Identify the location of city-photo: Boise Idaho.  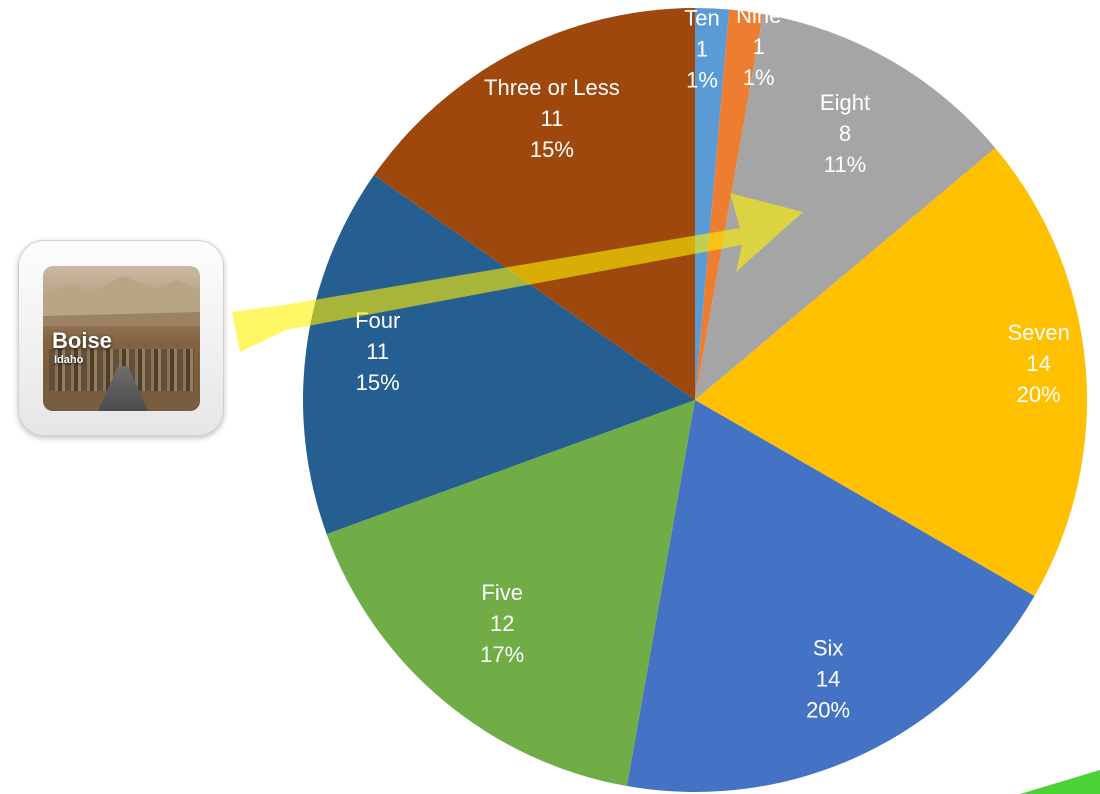
(121, 338).